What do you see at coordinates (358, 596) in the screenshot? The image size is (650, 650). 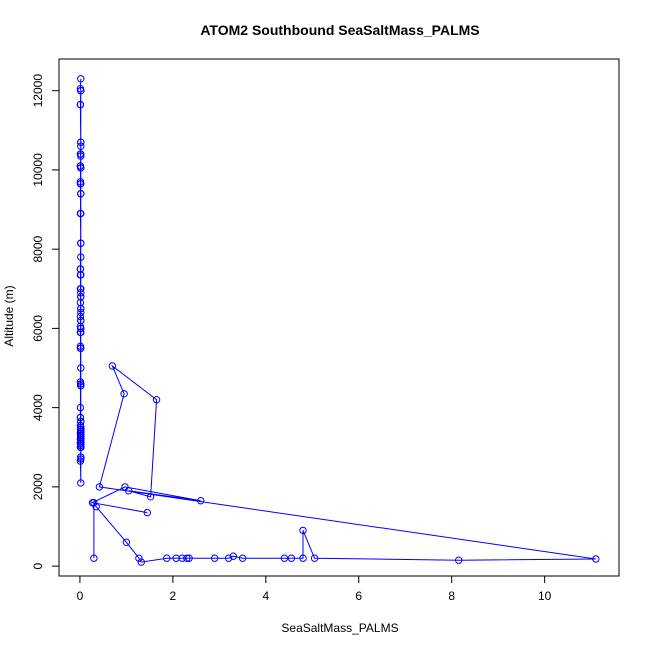 I see `x-tick-label: 6` at bounding box center [358, 596].